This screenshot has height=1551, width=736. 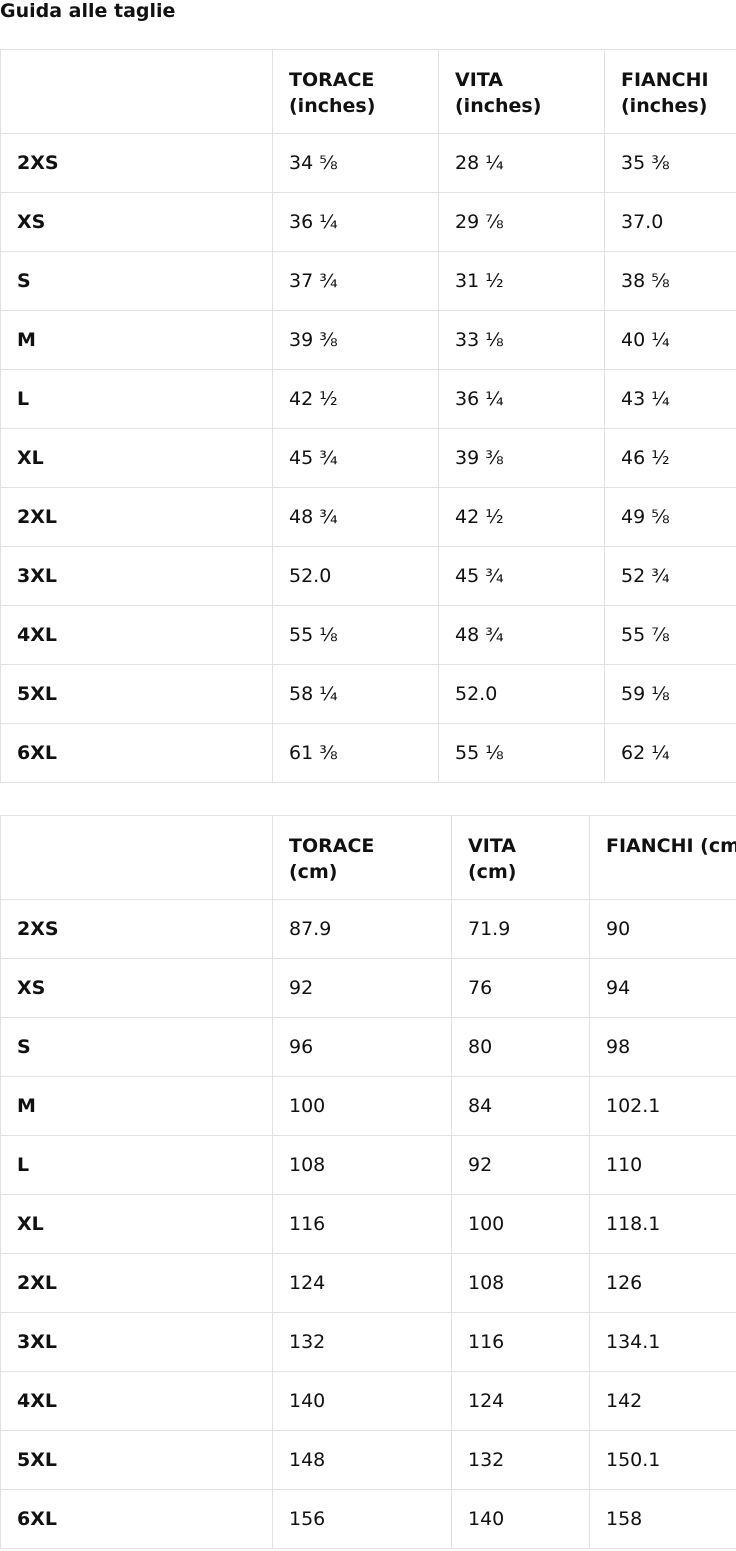 I want to click on size-row: 5XL 148 132 150.1, so click(x=368, y=1460).